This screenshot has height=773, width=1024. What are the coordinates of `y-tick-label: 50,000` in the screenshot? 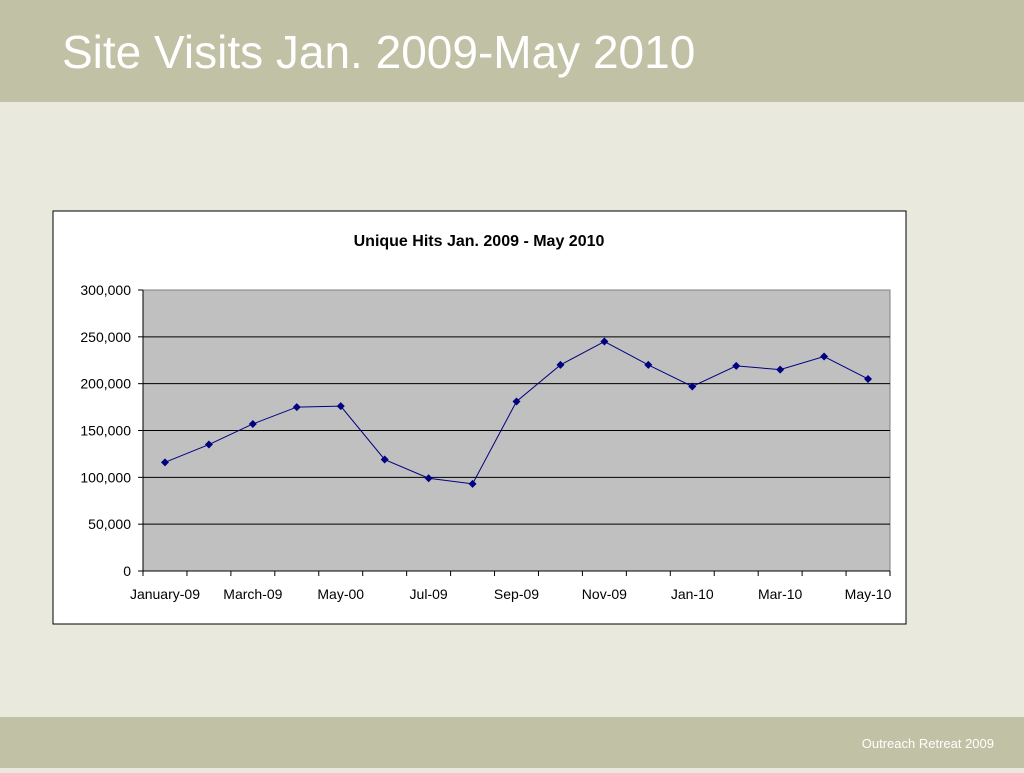 It's located at (109, 524).